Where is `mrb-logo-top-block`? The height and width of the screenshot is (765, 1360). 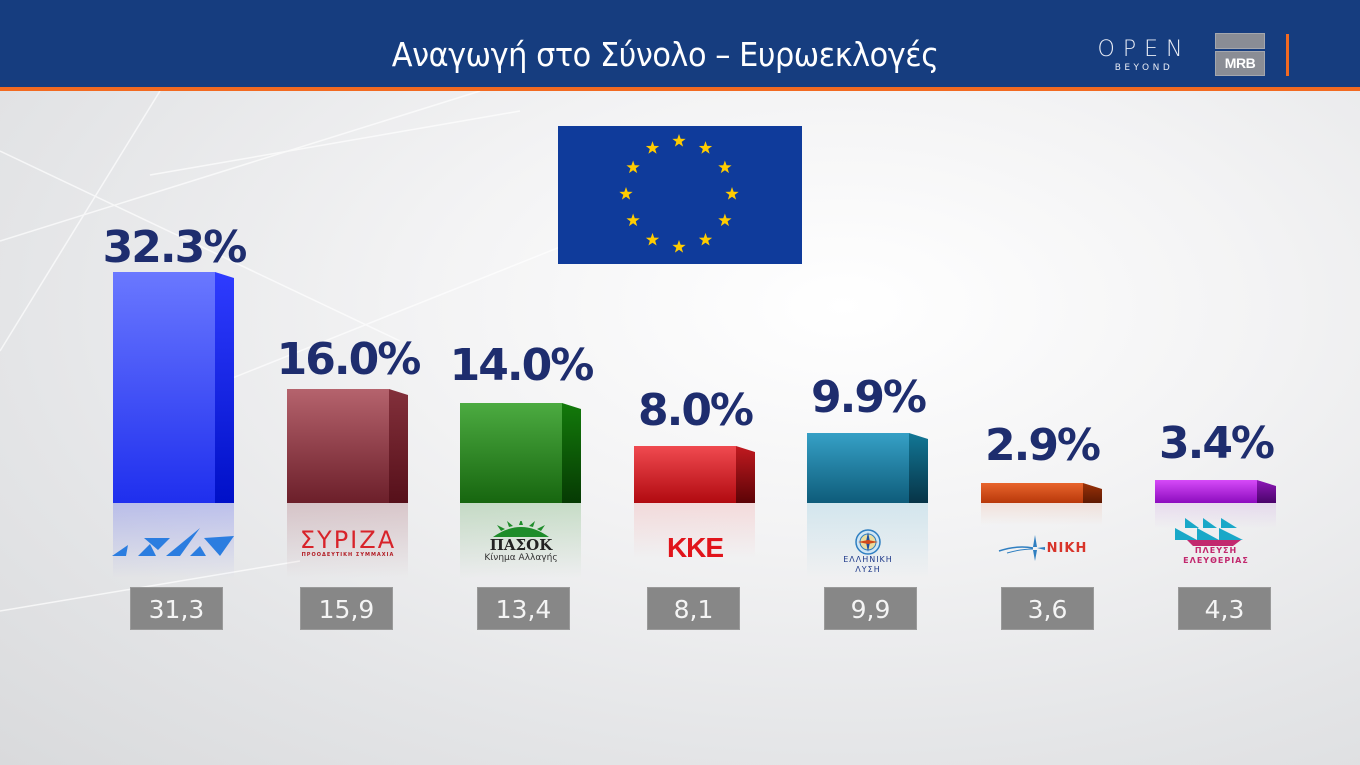
mrb-logo-top-block is located at coordinates (1240, 41).